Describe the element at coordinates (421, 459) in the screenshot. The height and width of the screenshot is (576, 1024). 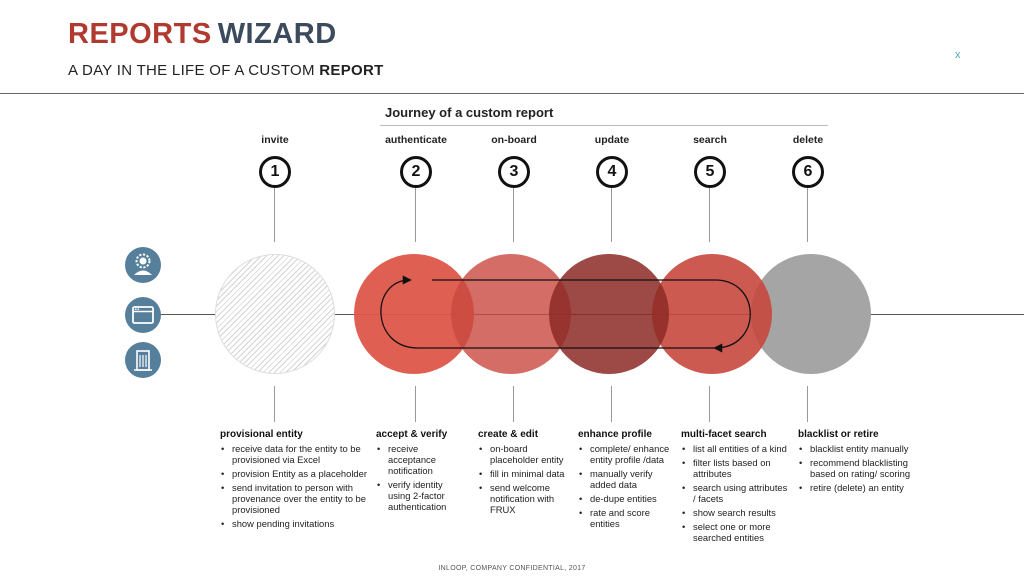
I see `list-item: receive acceptance notification` at that location.